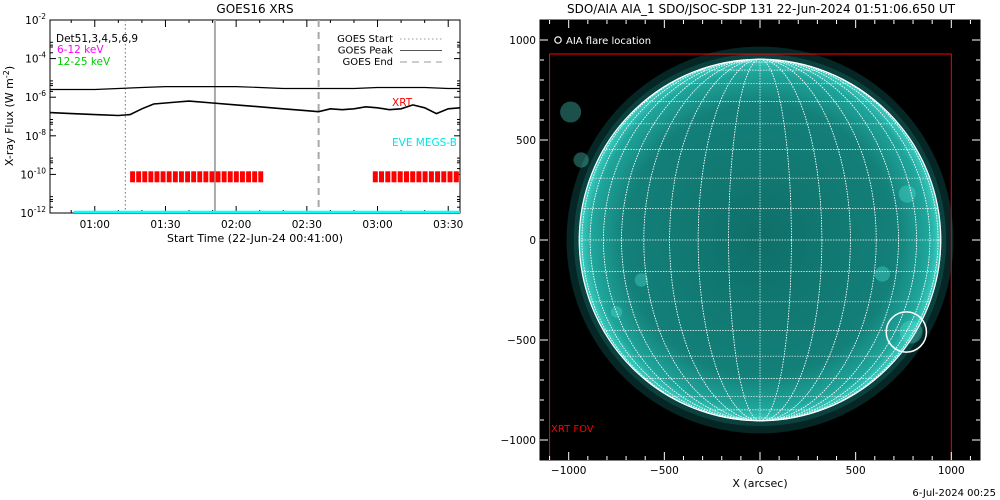 The image size is (1000, 500). I want to click on legend-label: GOES Peak, so click(365, 51).